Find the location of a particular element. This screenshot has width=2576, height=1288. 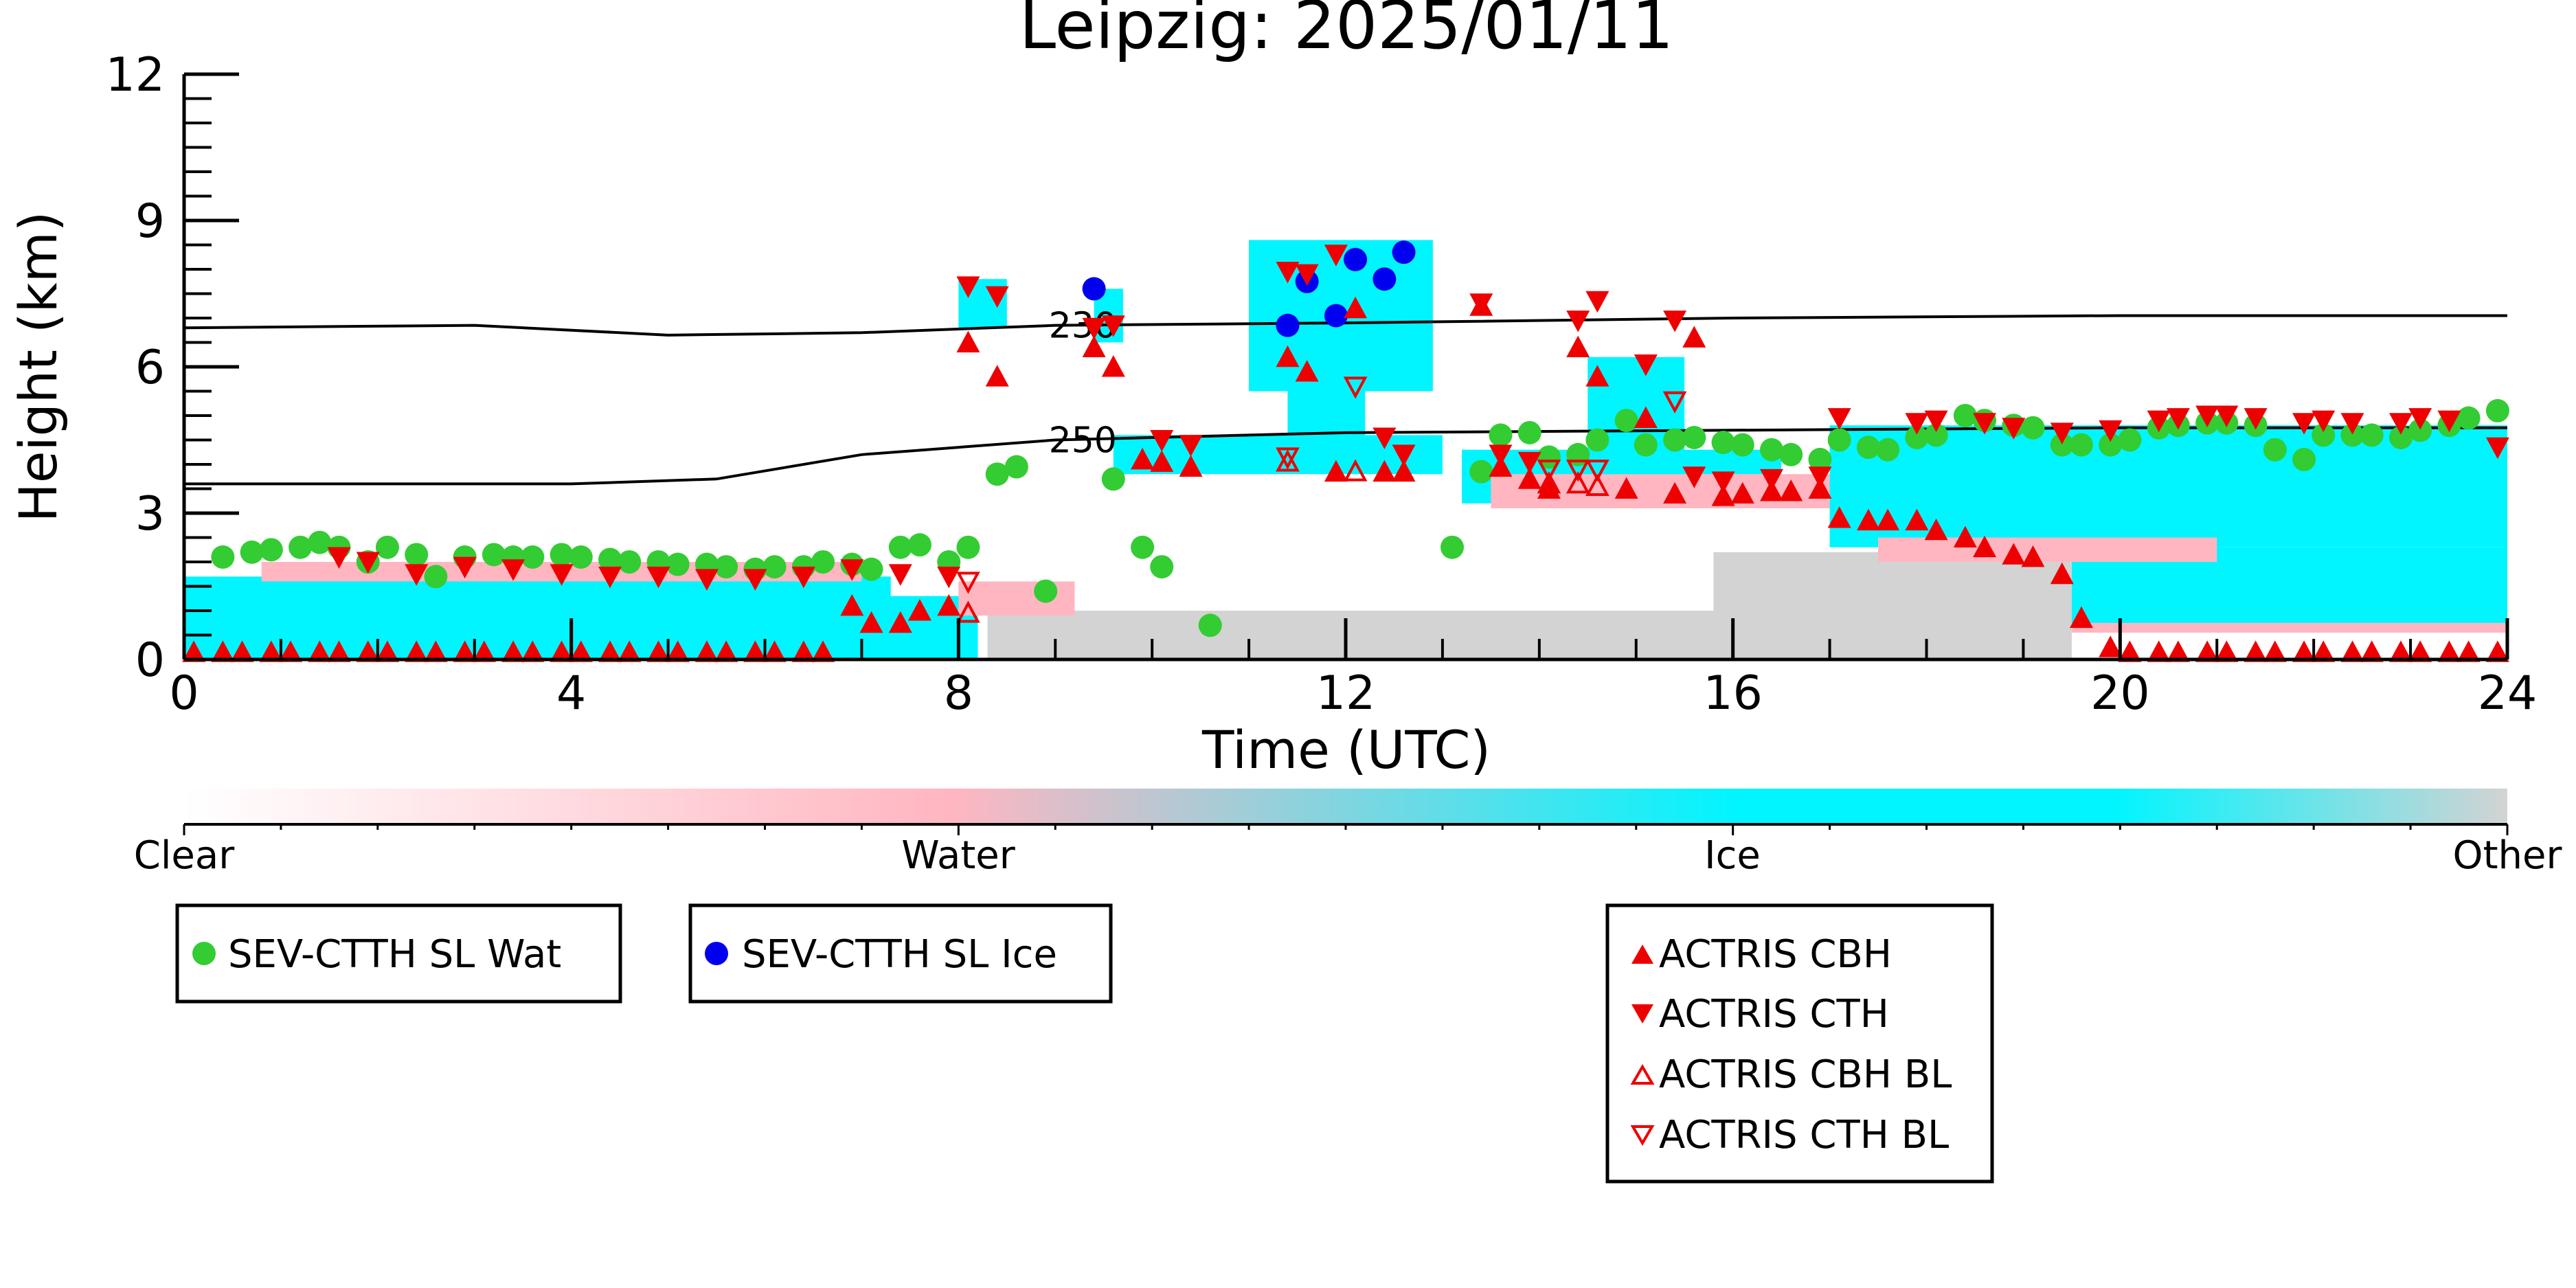

colorbar-label-water: Water is located at coordinates (958, 855).